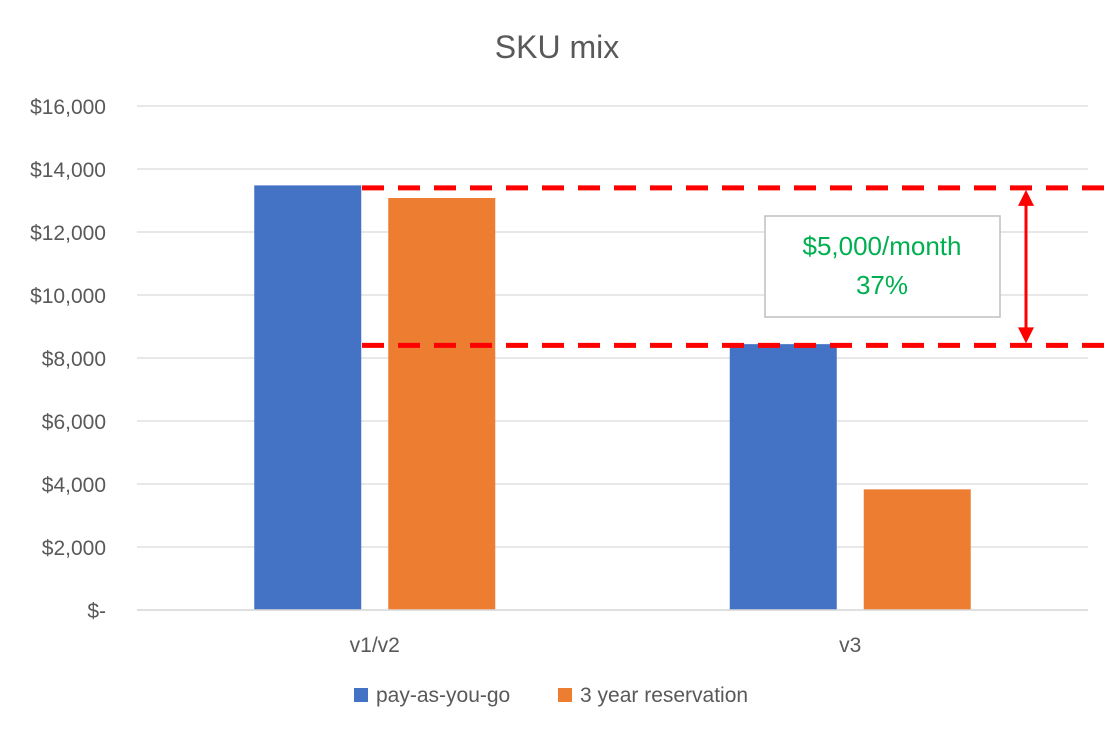 The image size is (1114, 738). Describe the element at coordinates (361, 695) in the screenshot. I see `legend-swatch-pay-as-you-go` at that location.